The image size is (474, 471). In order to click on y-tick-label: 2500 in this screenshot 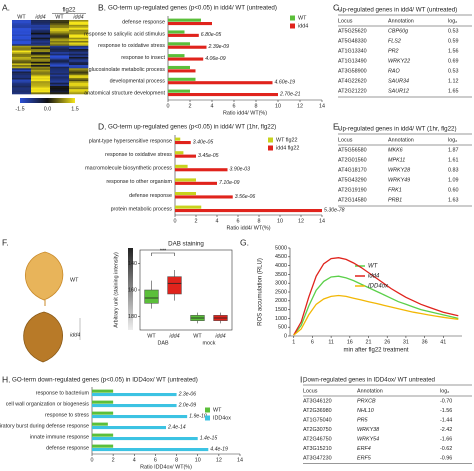, I will do `click(281, 292)`.